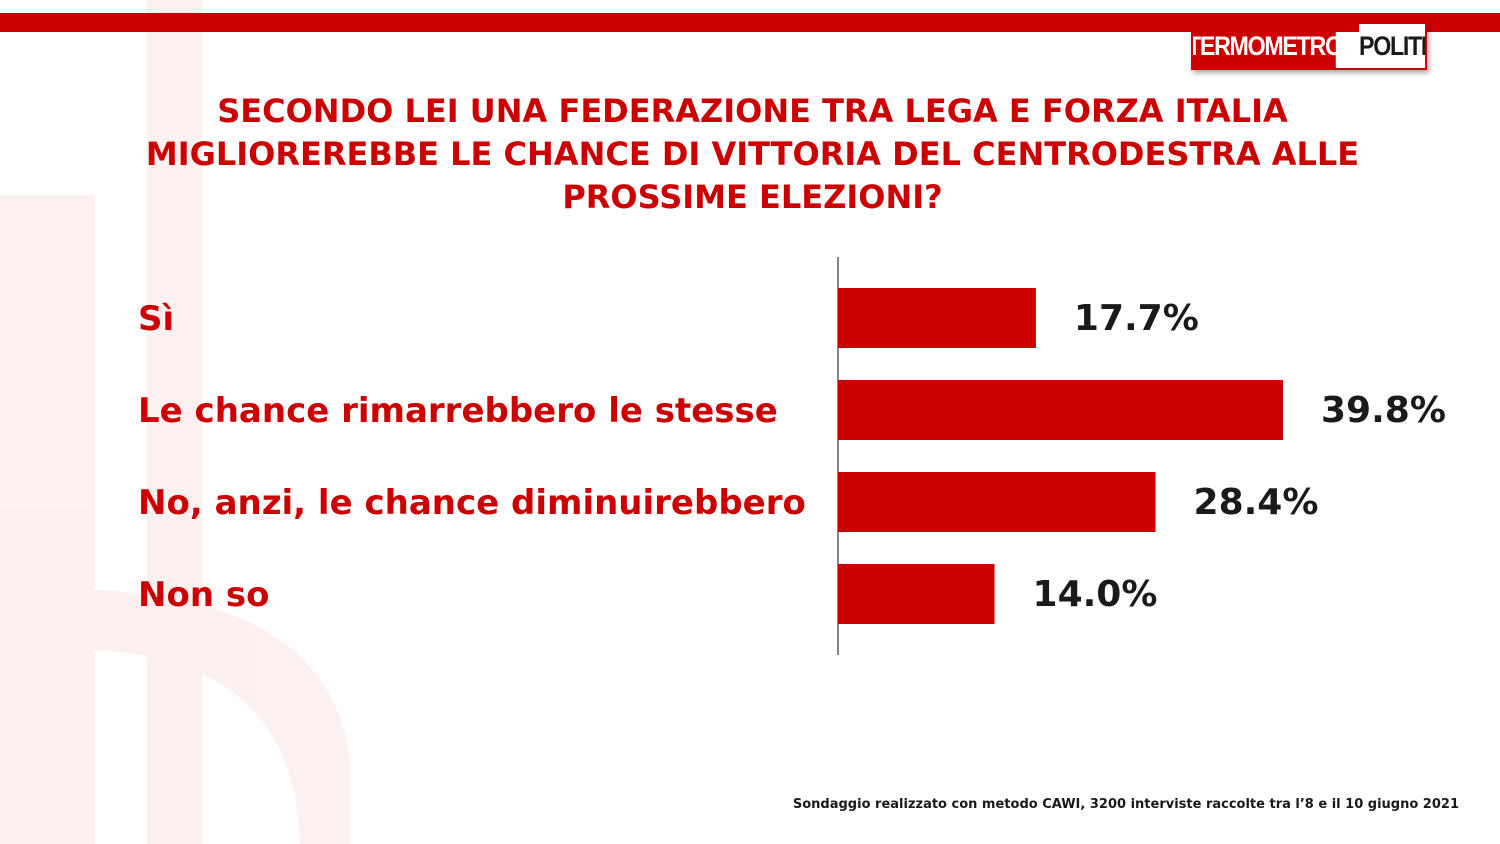 The height and width of the screenshot is (844, 1500). Describe the element at coordinates (750, 22) in the screenshot. I see `top-accent-bar` at that location.